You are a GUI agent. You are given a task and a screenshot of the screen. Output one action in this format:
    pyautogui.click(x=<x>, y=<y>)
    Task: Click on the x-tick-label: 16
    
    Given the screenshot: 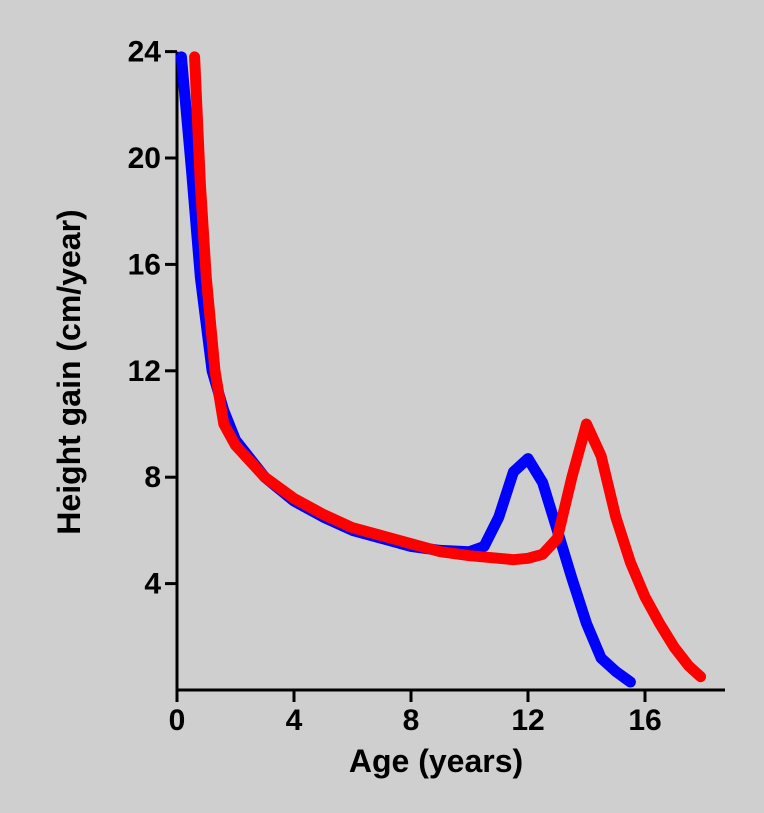 What is the action you would take?
    pyautogui.click(x=644, y=720)
    